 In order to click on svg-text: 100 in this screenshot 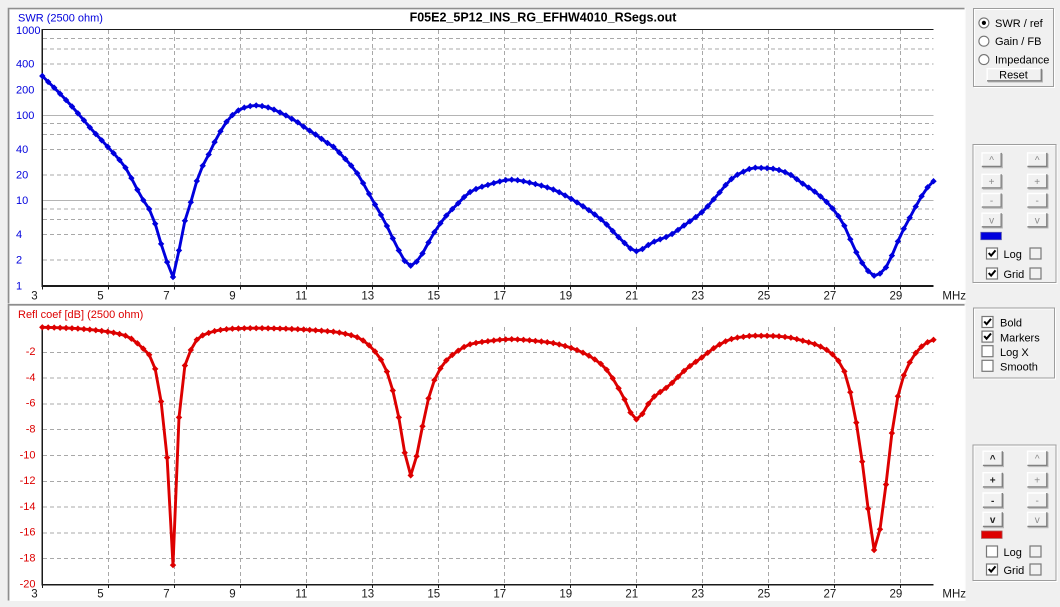, I will do `click(25, 116)`.